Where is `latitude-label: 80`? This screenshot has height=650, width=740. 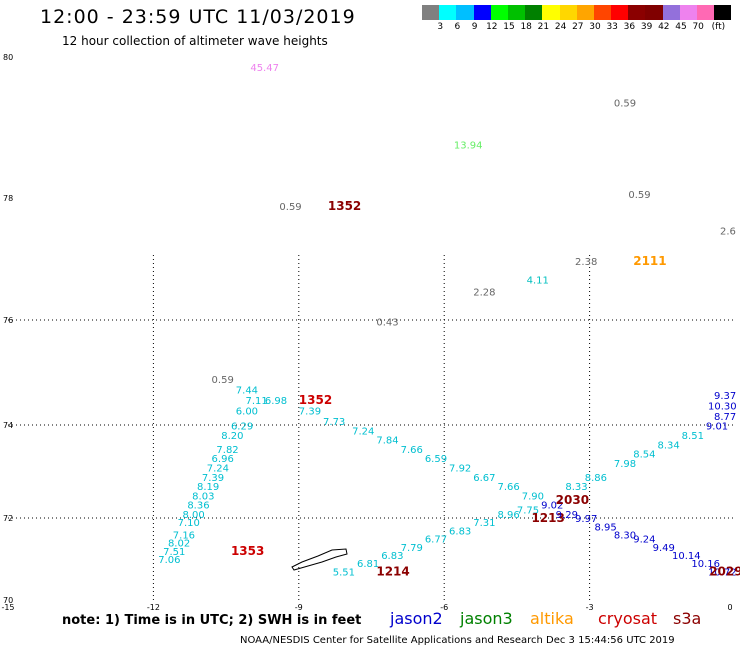 latitude-label: 80 is located at coordinates (8, 57).